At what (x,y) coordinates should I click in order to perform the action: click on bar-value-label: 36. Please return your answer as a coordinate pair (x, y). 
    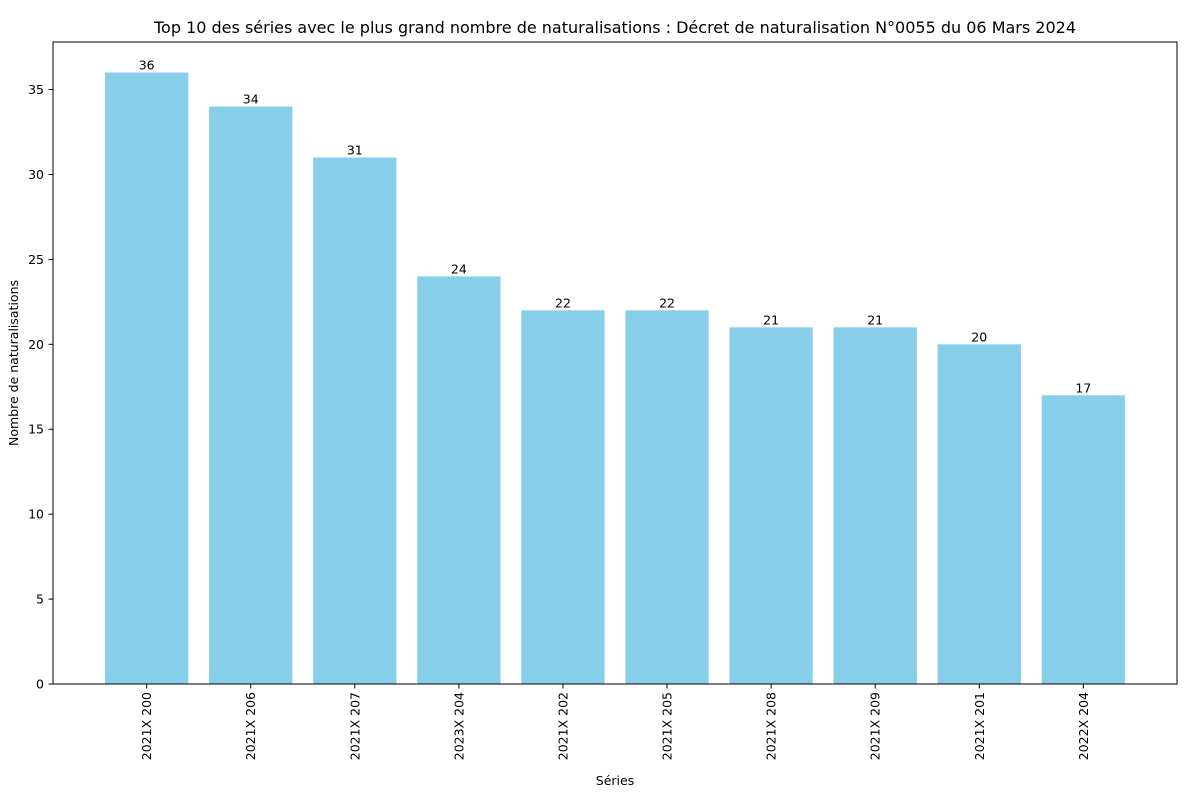
    Looking at the image, I should click on (147, 65).